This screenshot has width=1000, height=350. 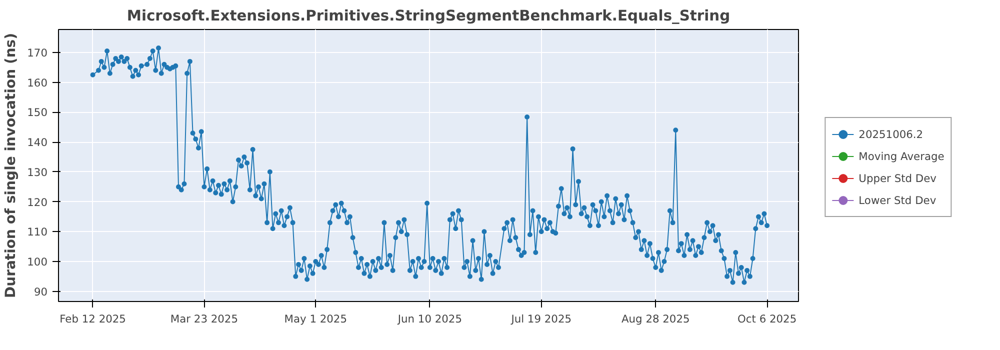 What do you see at coordinates (37, 143) in the screenshot?
I see `y-tick-label: 140` at bounding box center [37, 143].